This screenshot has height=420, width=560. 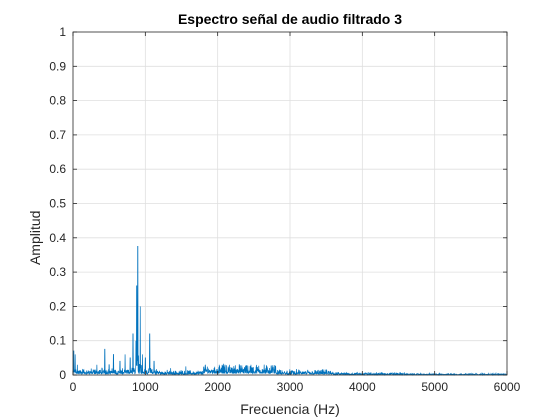 I want to click on y-axis-title: Amplitud, so click(x=35, y=238).